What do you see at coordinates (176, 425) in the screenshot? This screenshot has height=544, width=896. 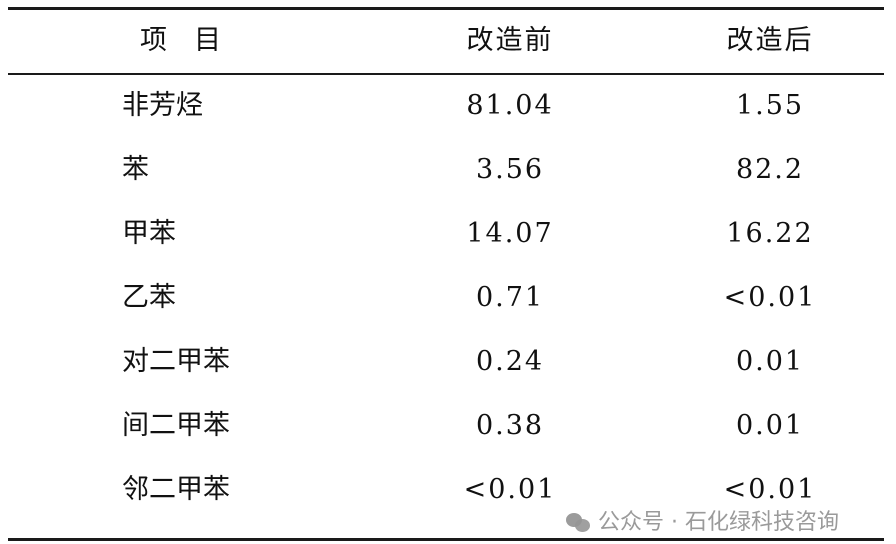 I see `row-item: 间二甲苯` at bounding box center [176, 425].